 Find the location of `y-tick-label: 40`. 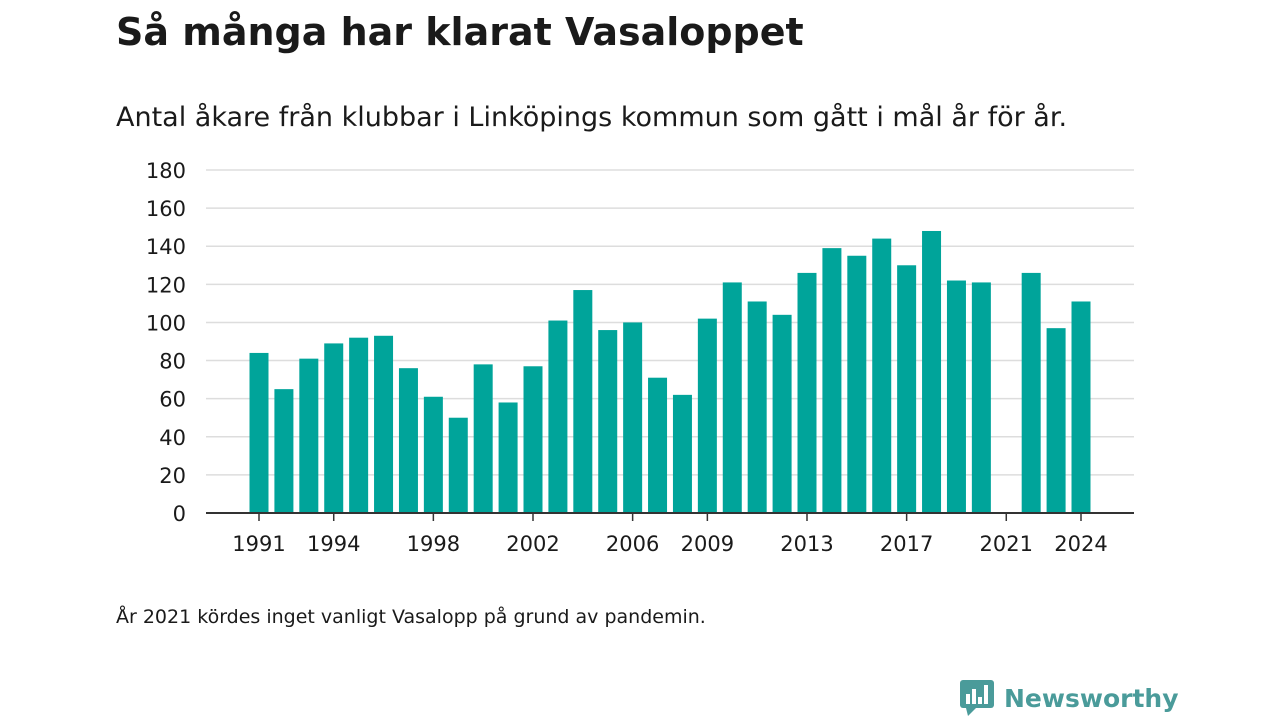

y-tick-label: 40 is located at coordinates (172, 438).